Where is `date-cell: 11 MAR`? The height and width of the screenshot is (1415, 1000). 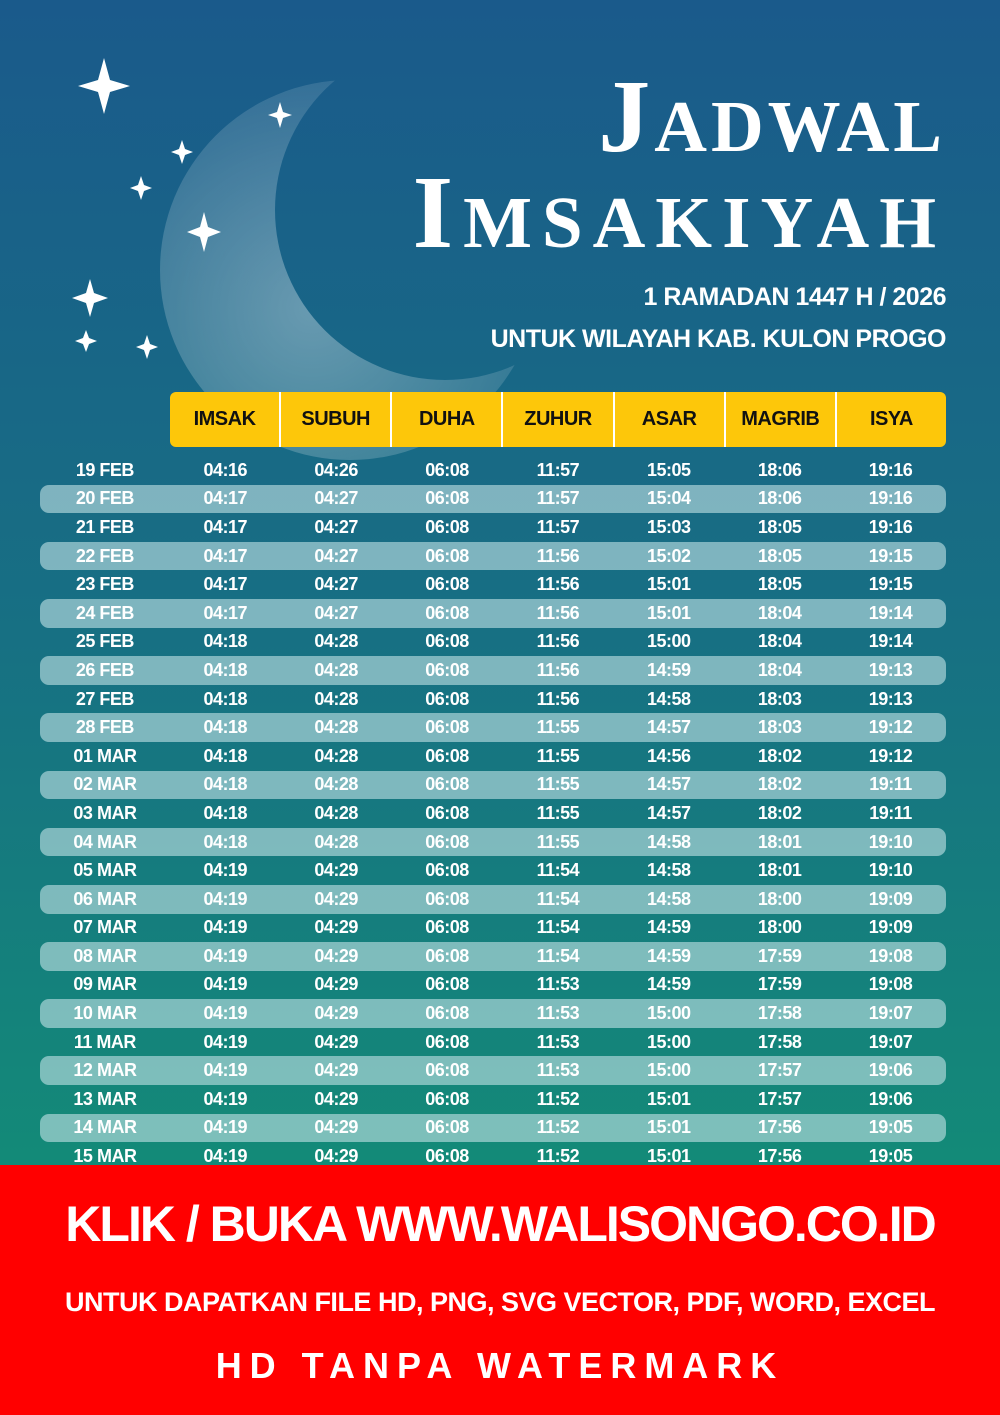 date-cell: 11 MAR is located at coordinates (105, 1042).